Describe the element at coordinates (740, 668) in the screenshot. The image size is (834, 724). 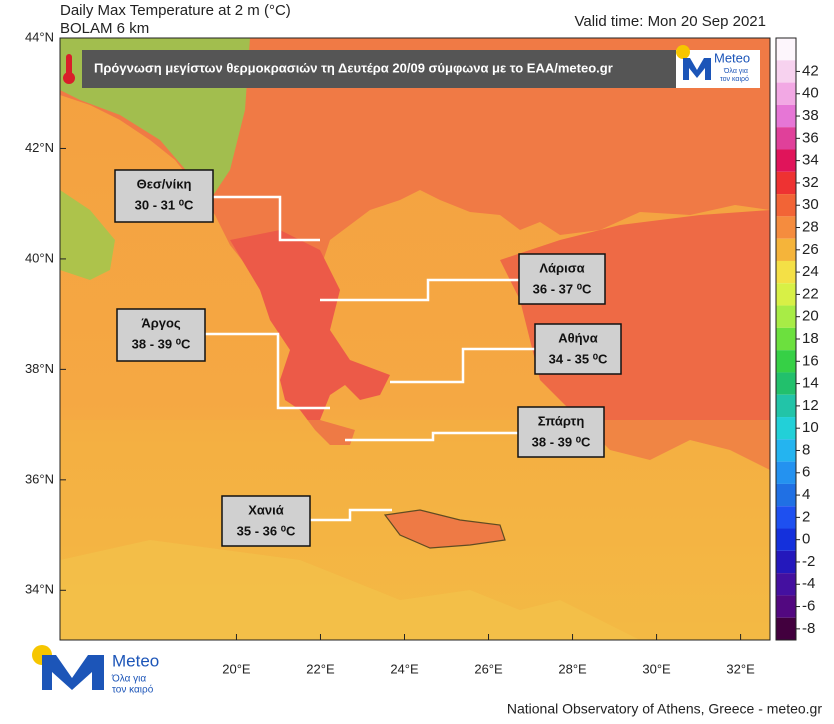
I see `x-tick-label: 32°E` at that location.